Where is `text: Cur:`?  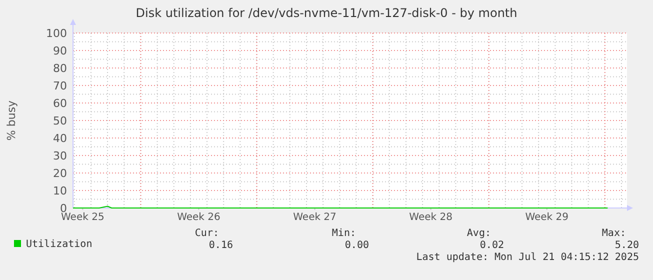
text: Cur: is located at coordinates (206, 233).